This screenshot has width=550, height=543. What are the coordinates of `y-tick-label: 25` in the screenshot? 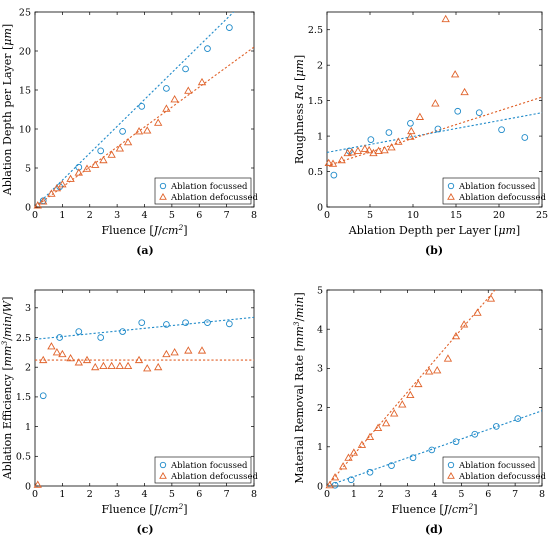 It's located at (25, 12).